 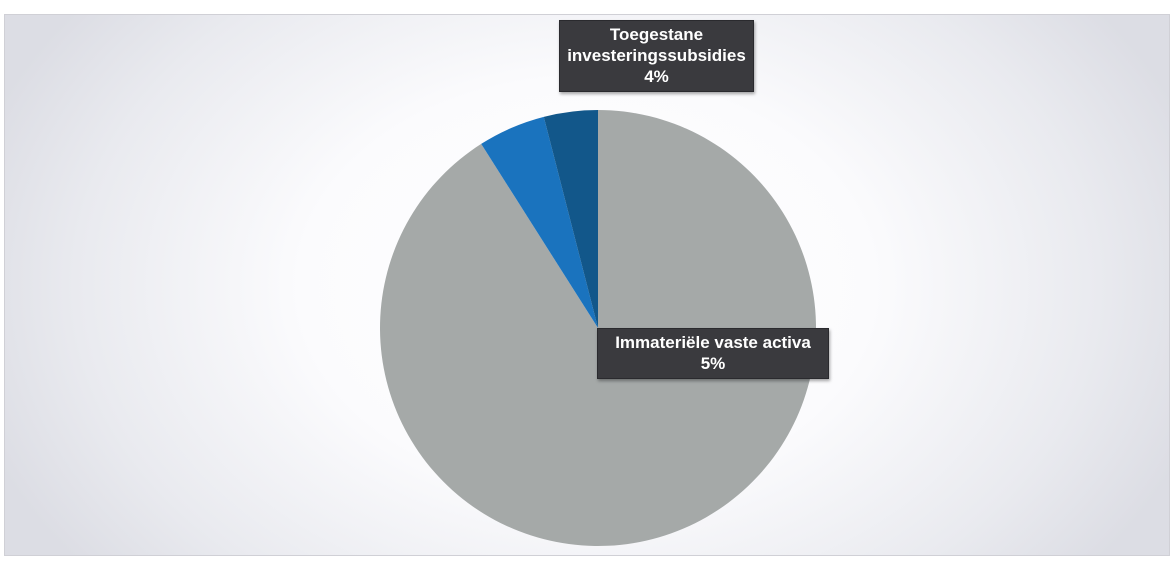 I want to click on data-label-subsidies: Toegestane investeringssubsidies 4%, so click(x=656, y=56).